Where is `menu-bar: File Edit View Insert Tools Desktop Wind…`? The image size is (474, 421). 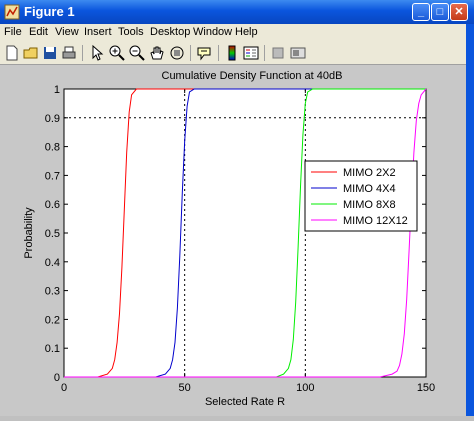 menu-bar: File Edit View Insert Tools Desktop Wind… is located at coordinates (237, 33).